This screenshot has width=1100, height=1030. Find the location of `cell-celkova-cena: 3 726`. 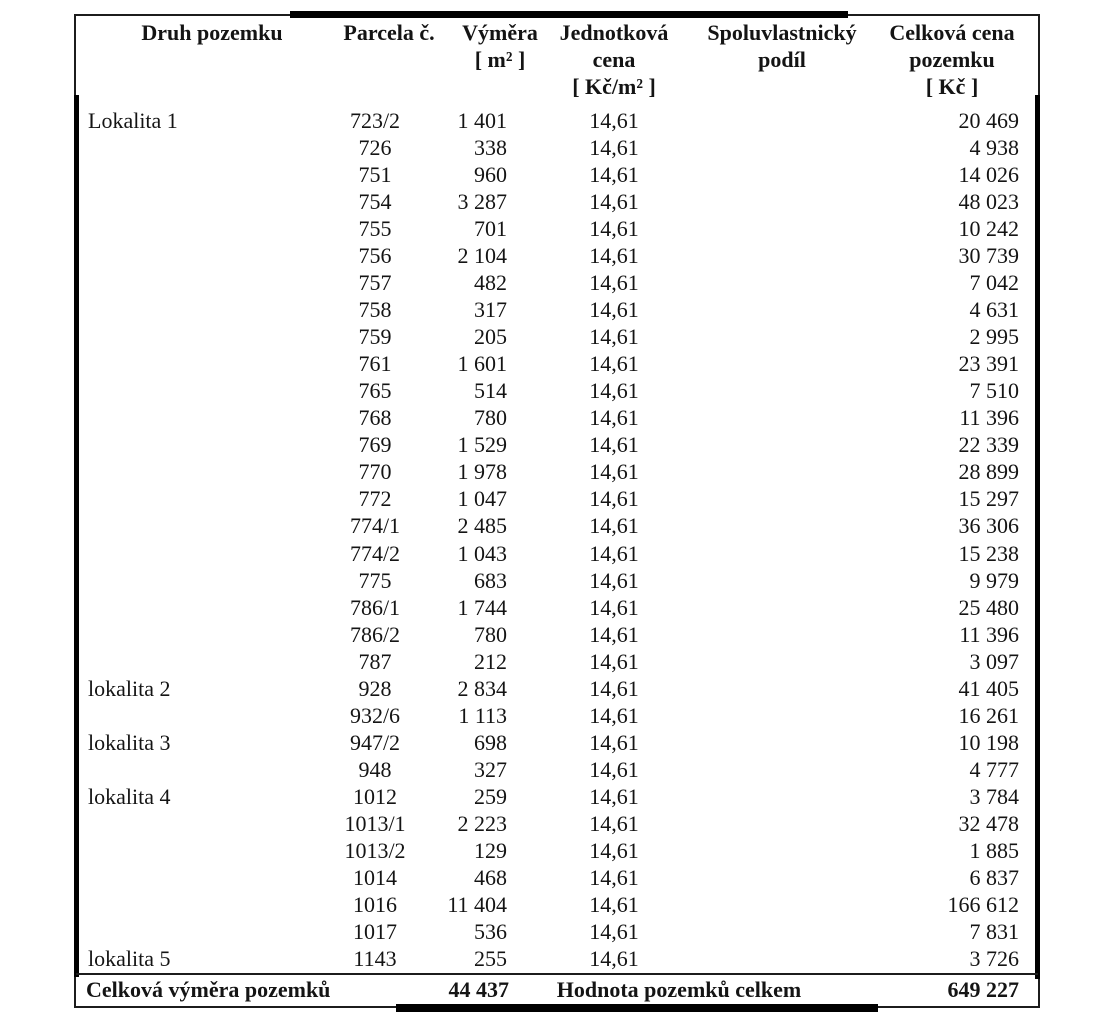

cell-celkova-cena: 3 726 is located at coordinates (994, 959).